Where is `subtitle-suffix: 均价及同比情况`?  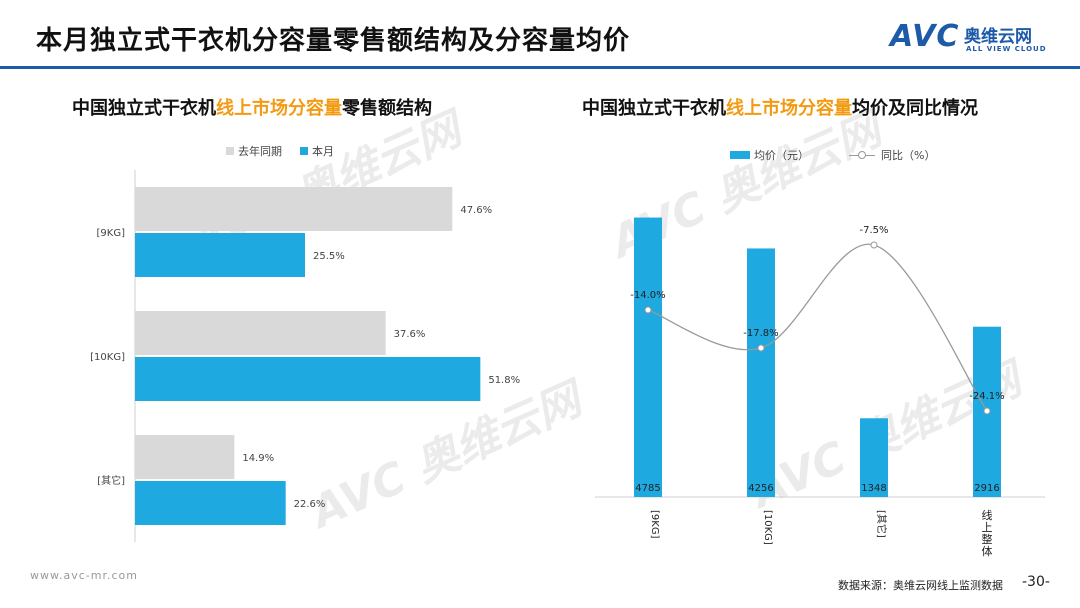 subtitle-suffix: 均价及同比情况 is located at coordinates (915, 108).